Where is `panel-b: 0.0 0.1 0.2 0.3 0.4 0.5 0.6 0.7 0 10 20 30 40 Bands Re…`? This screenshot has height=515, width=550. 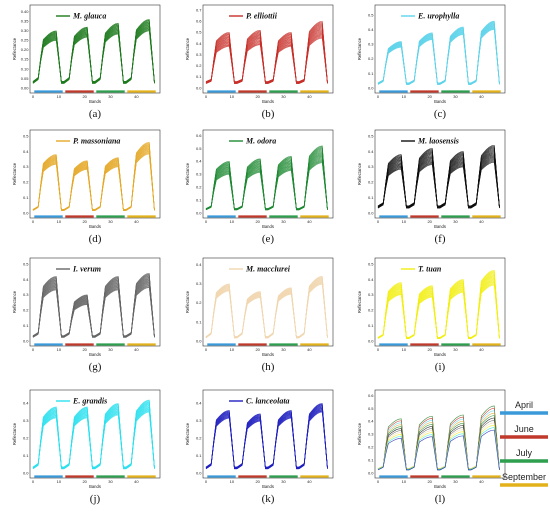 panel-b: 0.0 0.1 0.2 0.3 0.4 0.5 0.6 0.7 0 10 20 30 40 Bands Re… is located at coordinates (259, 62).